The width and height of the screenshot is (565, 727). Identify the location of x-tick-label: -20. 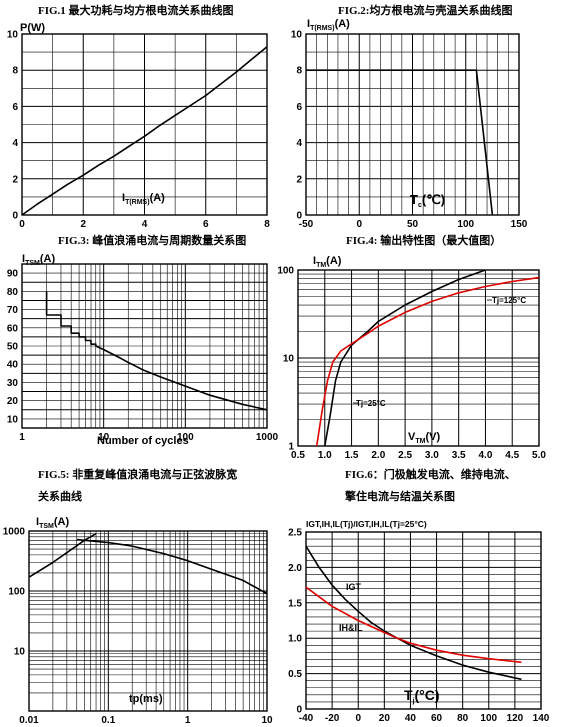
(332, 718).